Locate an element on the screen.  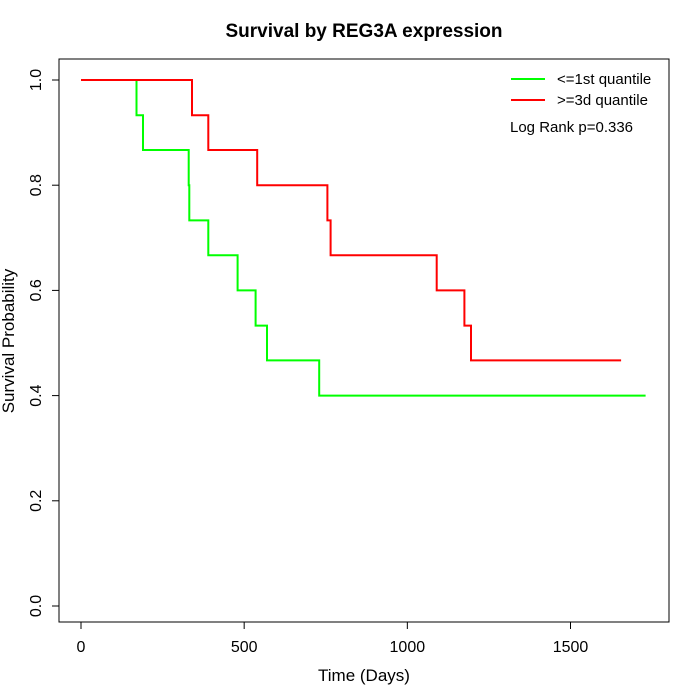
x-tick-label: 1000 is located at coordinates (408, 647).